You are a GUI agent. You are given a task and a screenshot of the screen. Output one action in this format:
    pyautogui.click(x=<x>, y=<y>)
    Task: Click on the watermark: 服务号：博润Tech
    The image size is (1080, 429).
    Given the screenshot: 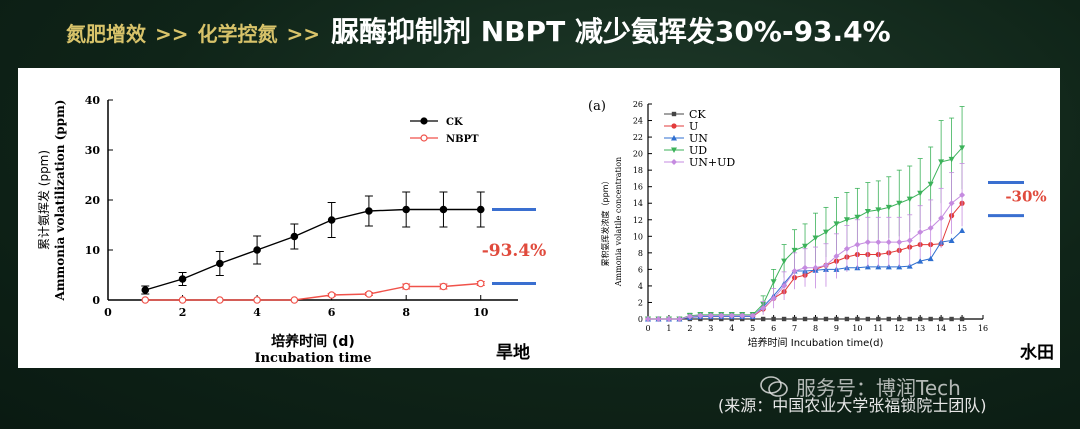 What is the action you would take?
    pyautogui.click(x=860, y=386)
    